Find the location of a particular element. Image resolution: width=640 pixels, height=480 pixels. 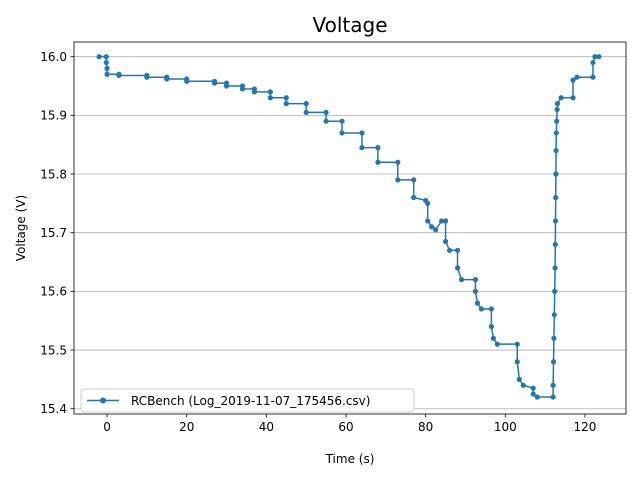

legend-marker-swatch is located at coordinates (103, 400).